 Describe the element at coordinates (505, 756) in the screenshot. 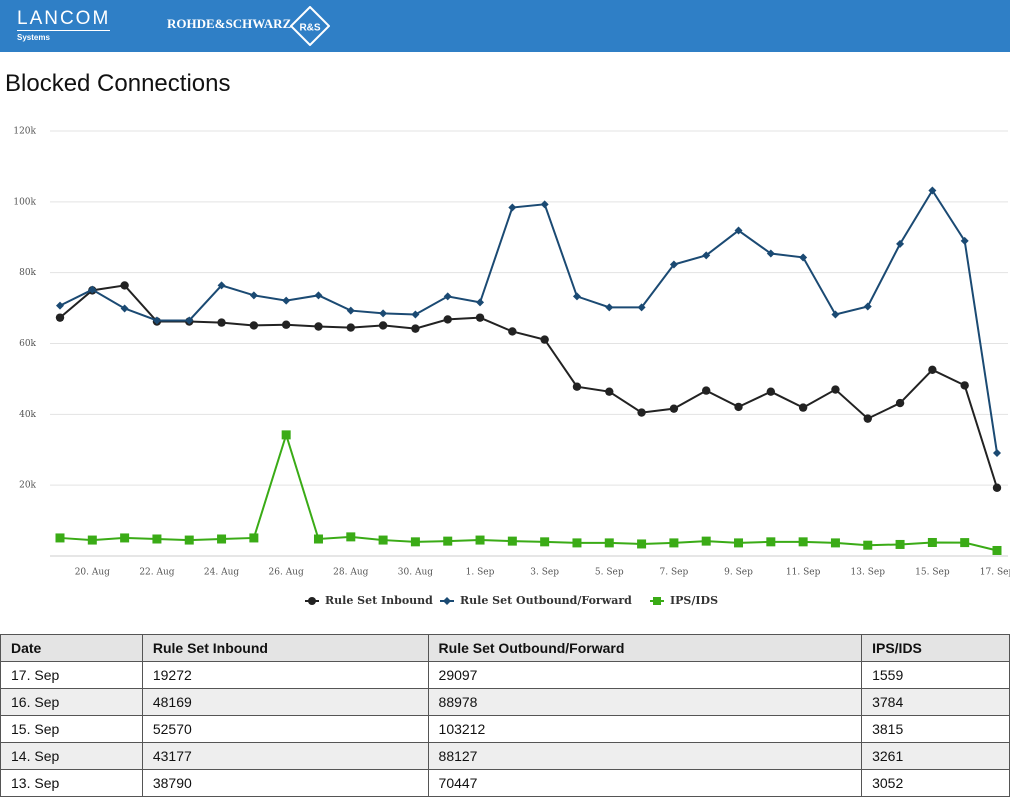

I see `table-row: 14. Sep 43177 88127 3261` at that location.